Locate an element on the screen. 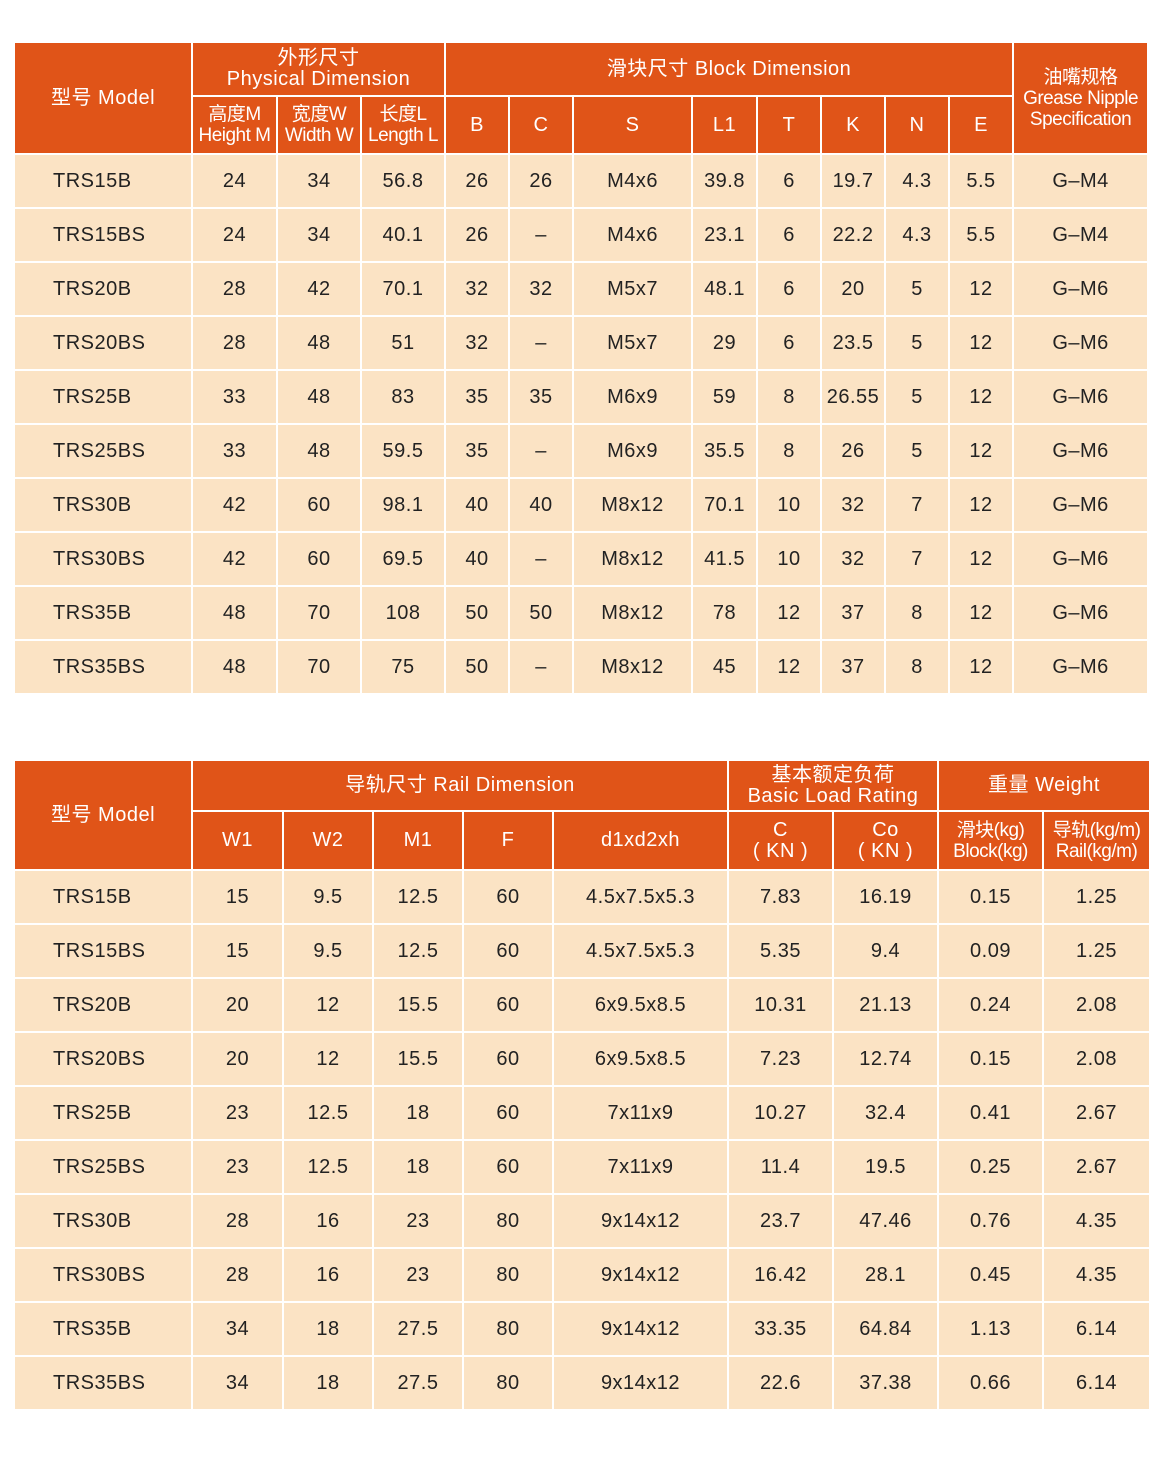 The width and height of the screenshot is (1160, 1482). table-row: TRS25BS 33 48 59.5 35– M6x9 35.5 8 26 5 12 G–M6 is located at coordinates (581, 451).